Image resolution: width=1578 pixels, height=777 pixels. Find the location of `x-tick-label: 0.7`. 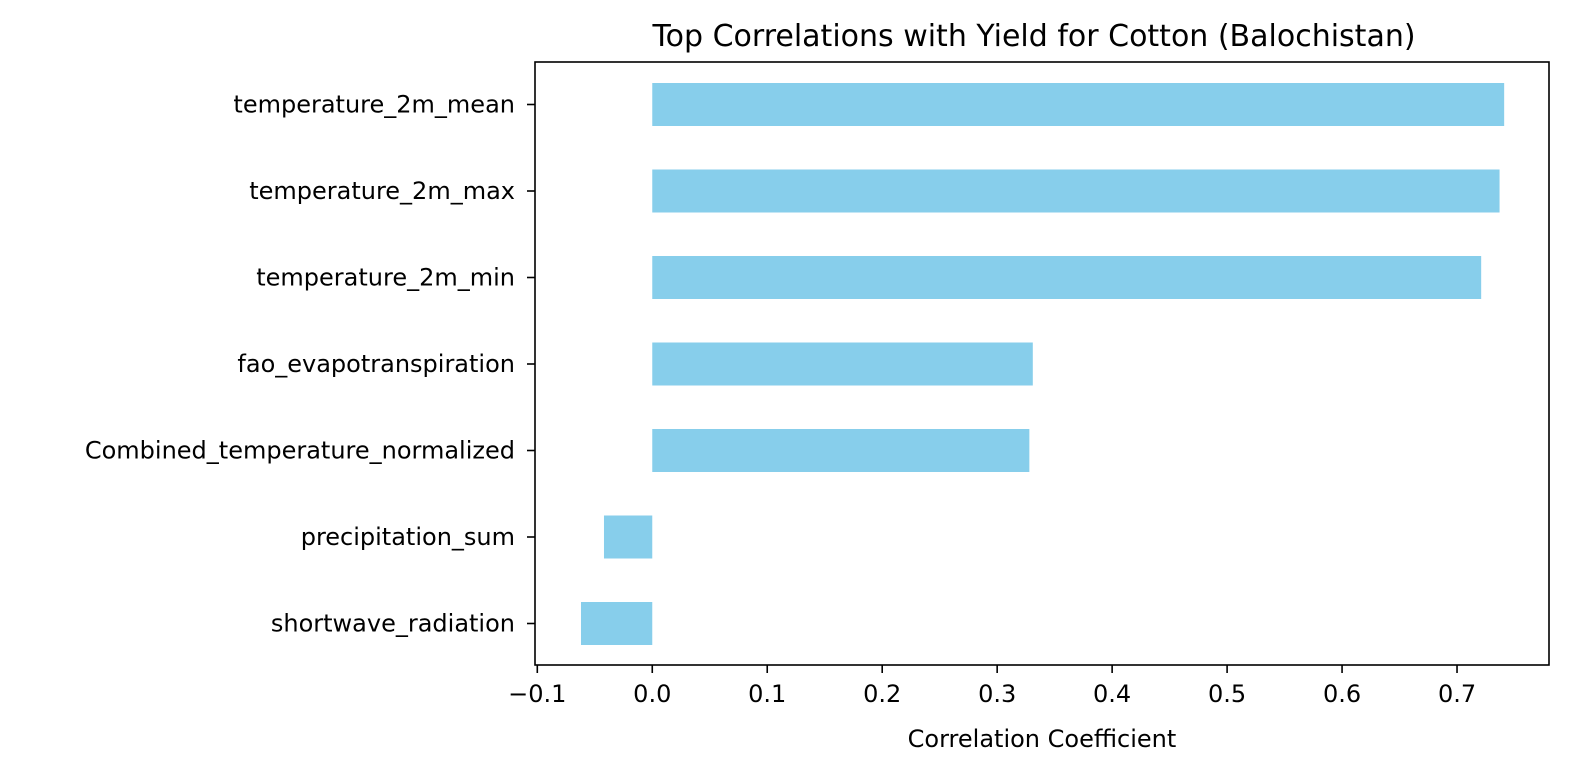

x-tick-label: 0.7 is located at coordinates (1457, 694).